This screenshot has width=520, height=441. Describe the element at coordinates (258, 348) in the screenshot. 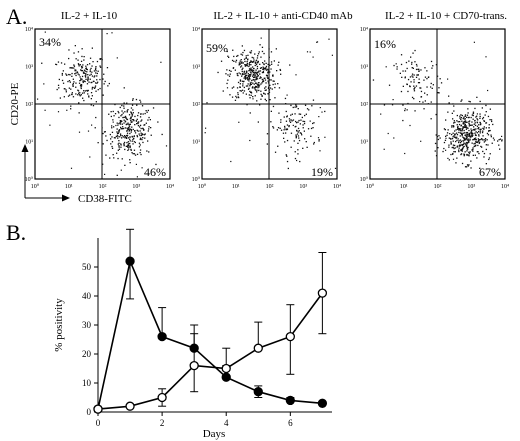

I see `open-data-point` at that location.